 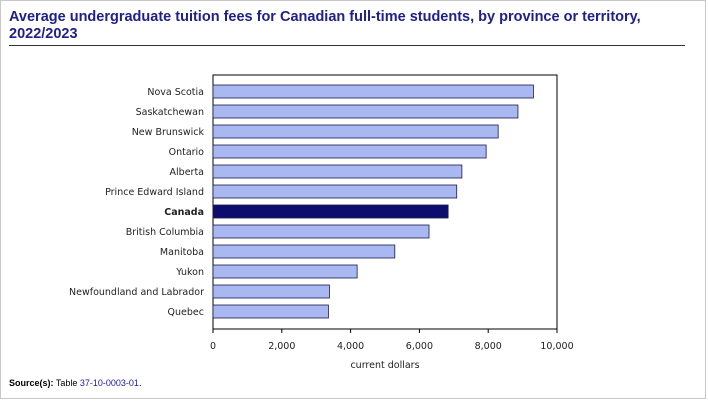 What do you see at coordinates (189, 272) in the screenshot?
I see `category-label-yukon: Yukon` at bounding box center [189, 272].